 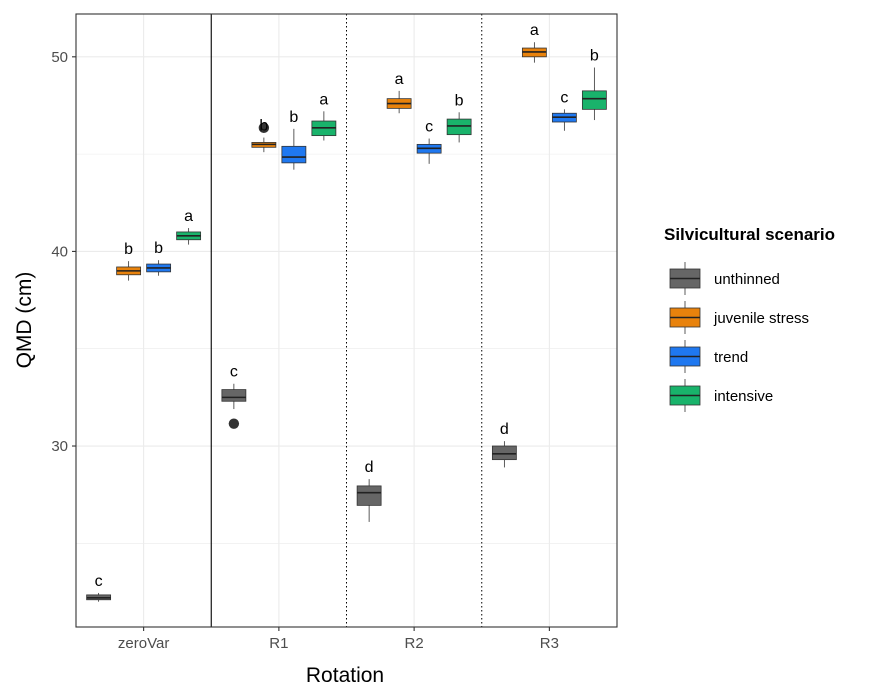 What do you see at coordinates (459, 127) in the screenshot?
I see `box-intensive-R2` at bounding box center [459, 127].